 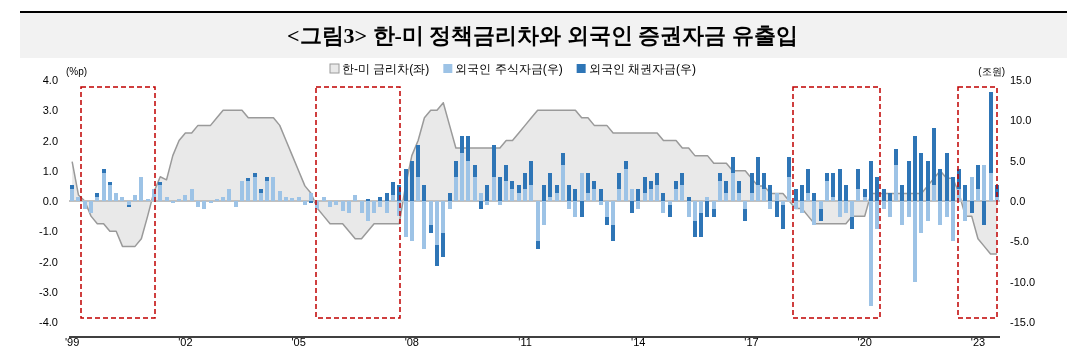 What do you see at coordinates (50, 201) in the screenshot?
I see `y-tick-label: 0.0` at bounding box center [50, 201].